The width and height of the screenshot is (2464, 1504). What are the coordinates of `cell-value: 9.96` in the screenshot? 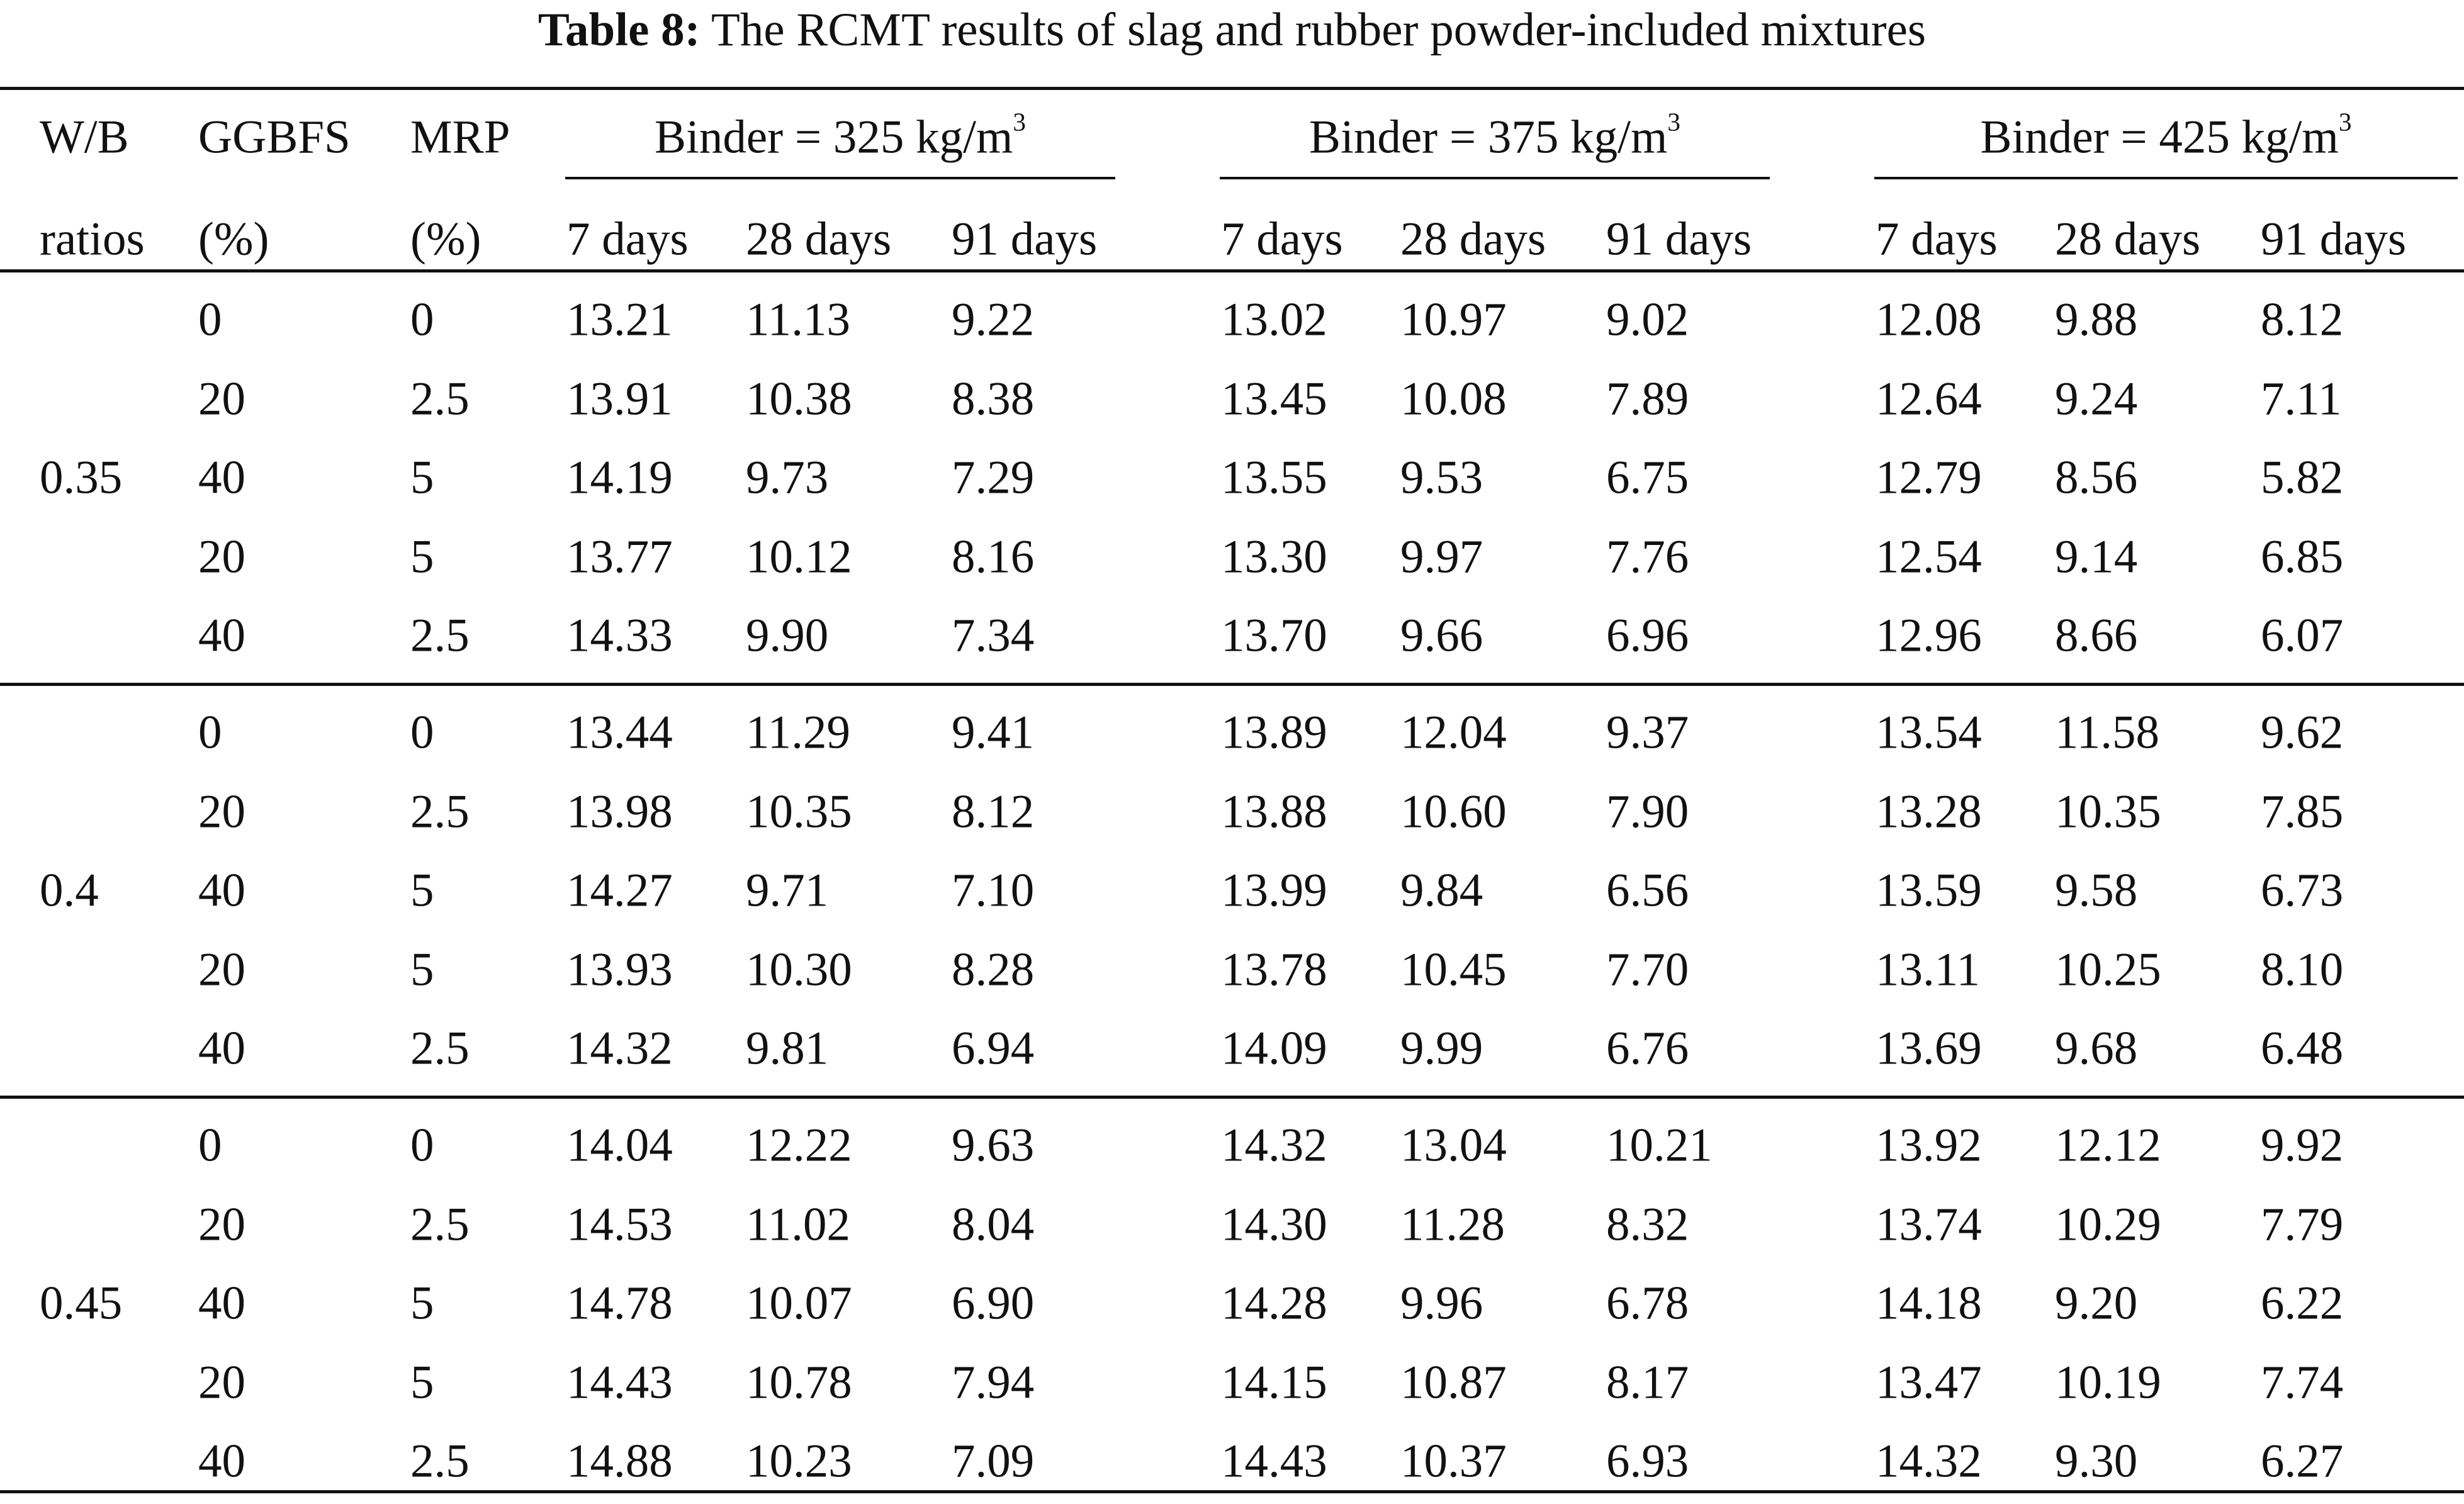 It's located at (1441, 1303).